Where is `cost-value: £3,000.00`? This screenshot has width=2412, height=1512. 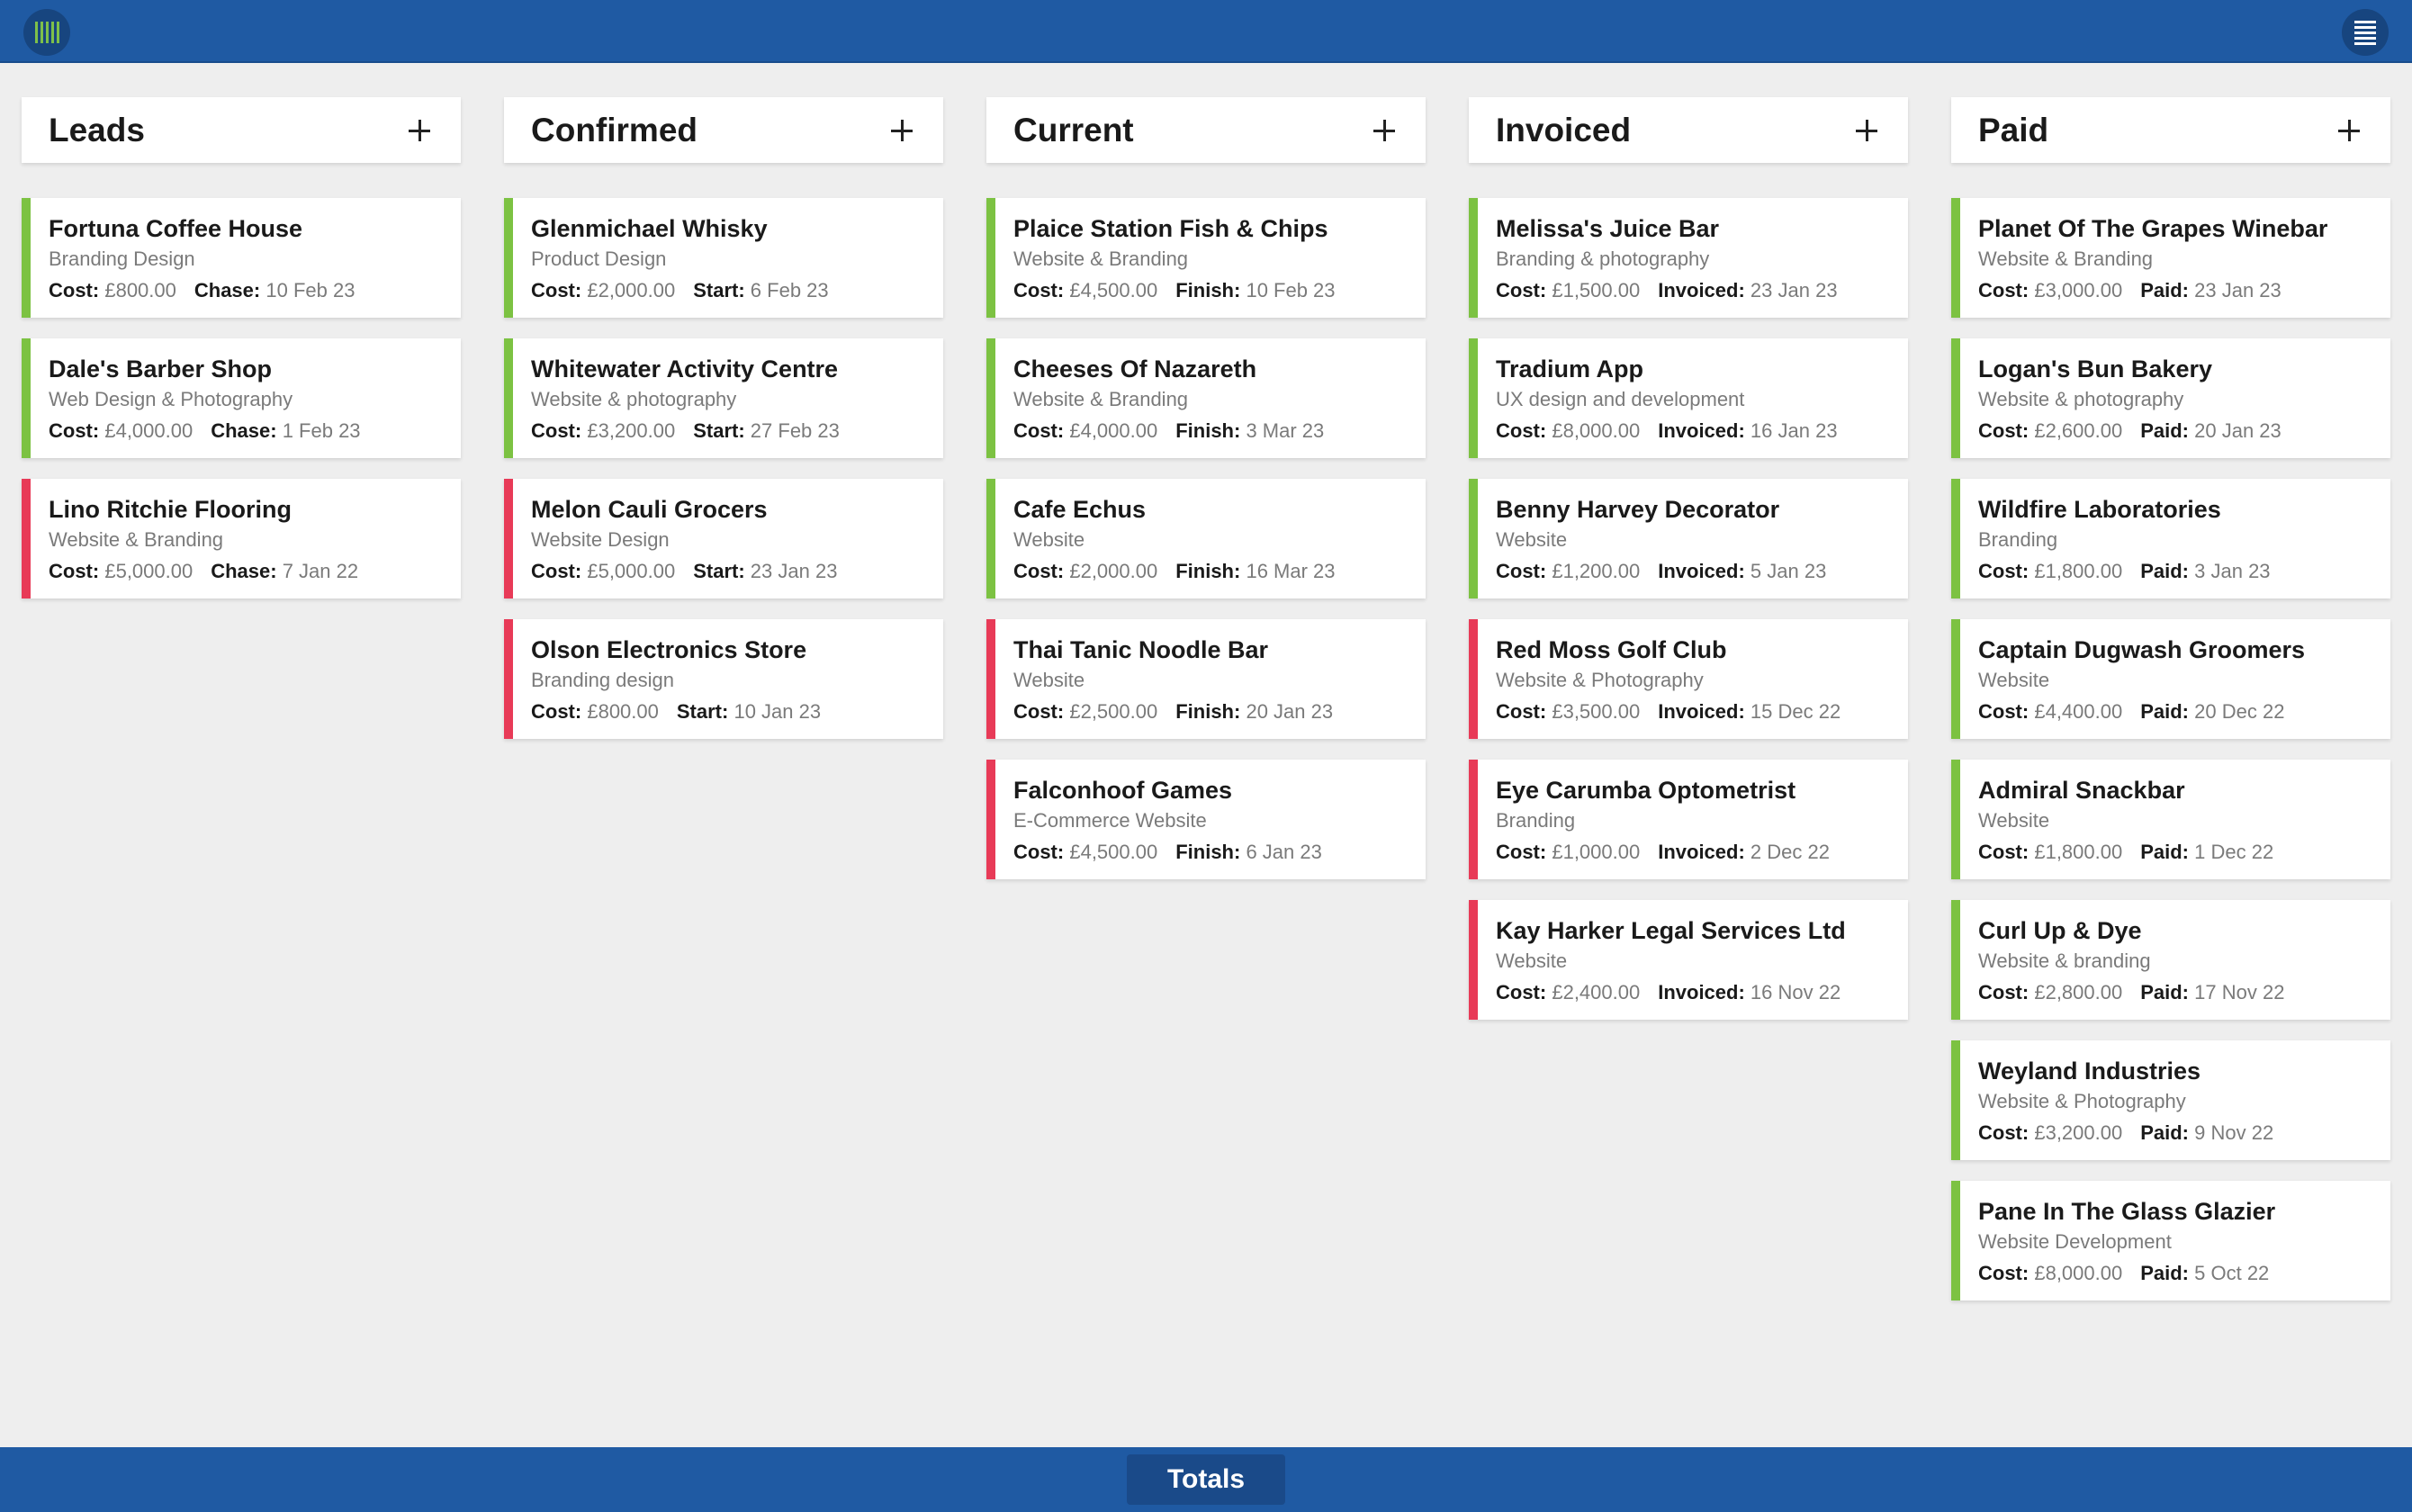
cost-value: £3,000.00 is located at coordinates (2078, 290).